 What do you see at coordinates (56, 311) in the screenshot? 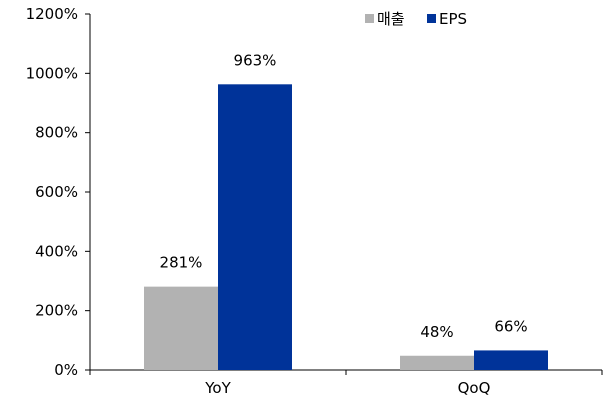
I see `y-tick-label: 200%` at bounding box center [56, 311].